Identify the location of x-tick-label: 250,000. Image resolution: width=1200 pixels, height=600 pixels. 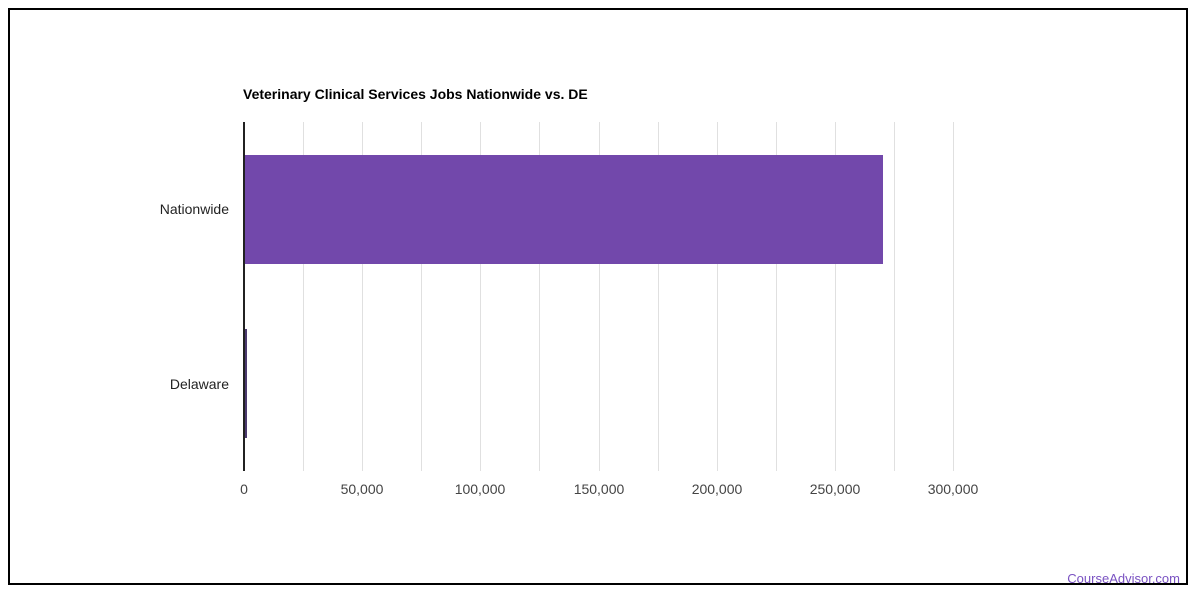
(835, 489).